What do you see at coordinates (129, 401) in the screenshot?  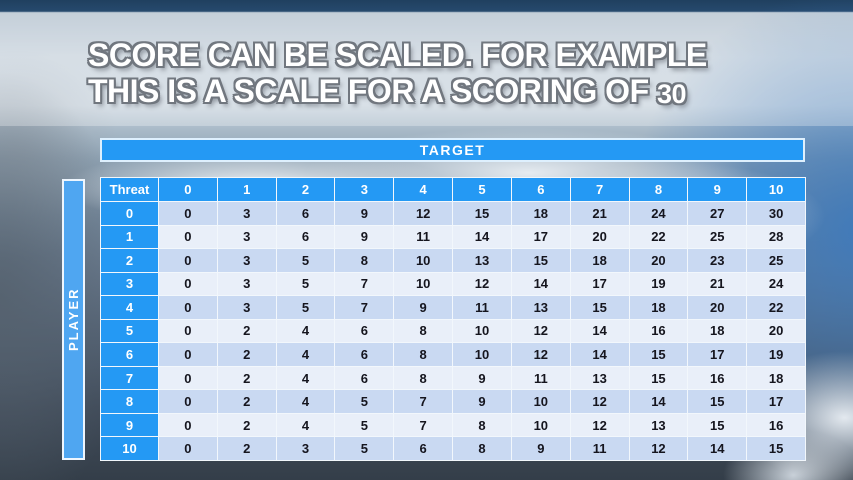 I see `threat-row-header-8: 8` at bounding box center [129, 401].